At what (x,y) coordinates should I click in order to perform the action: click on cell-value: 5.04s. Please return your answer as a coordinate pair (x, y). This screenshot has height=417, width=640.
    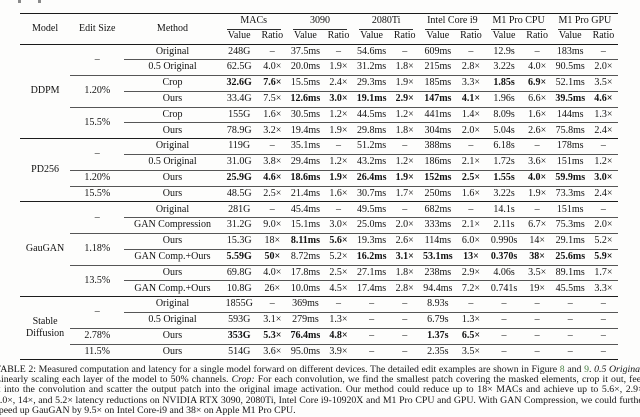
    Looking at the image, I should click on (504, 130).